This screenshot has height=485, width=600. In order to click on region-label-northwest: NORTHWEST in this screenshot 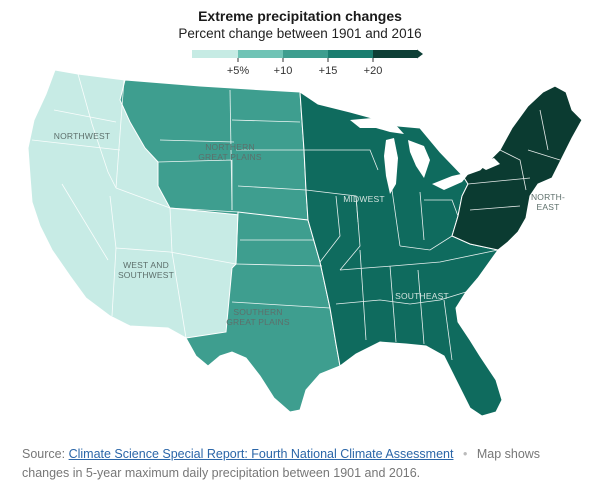, I will do `click(82, 136)`.